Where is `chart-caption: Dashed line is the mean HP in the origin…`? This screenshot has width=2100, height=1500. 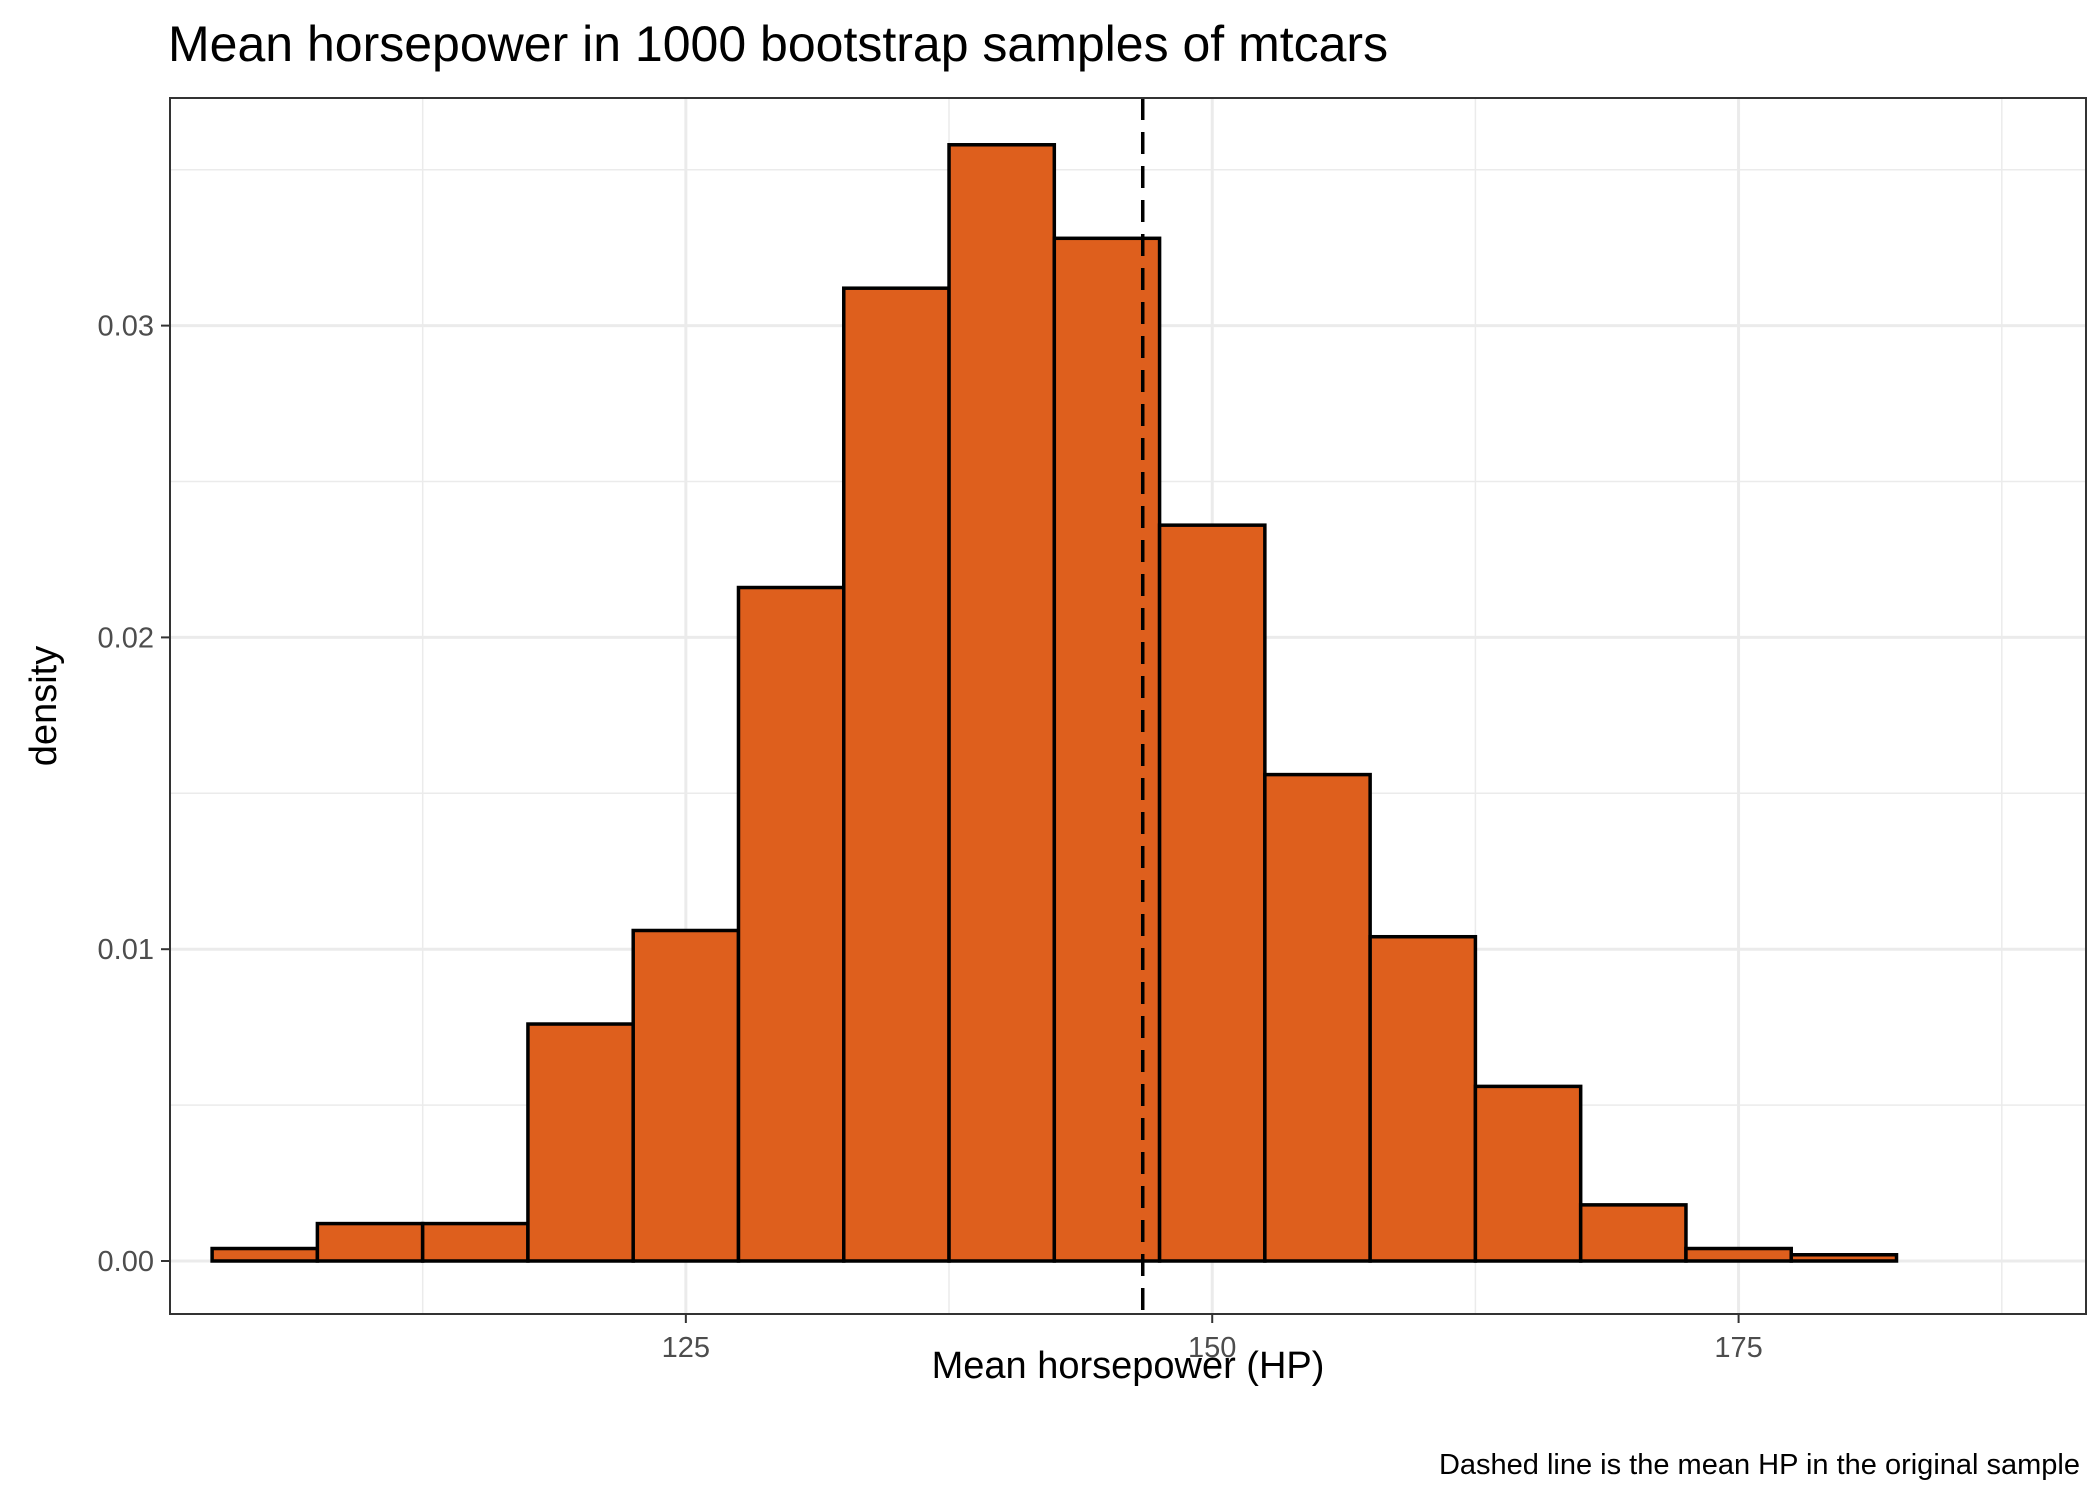
chart-caption: Dashed line is the mean HP in the origin… is located at coordinates (1759, 1465).